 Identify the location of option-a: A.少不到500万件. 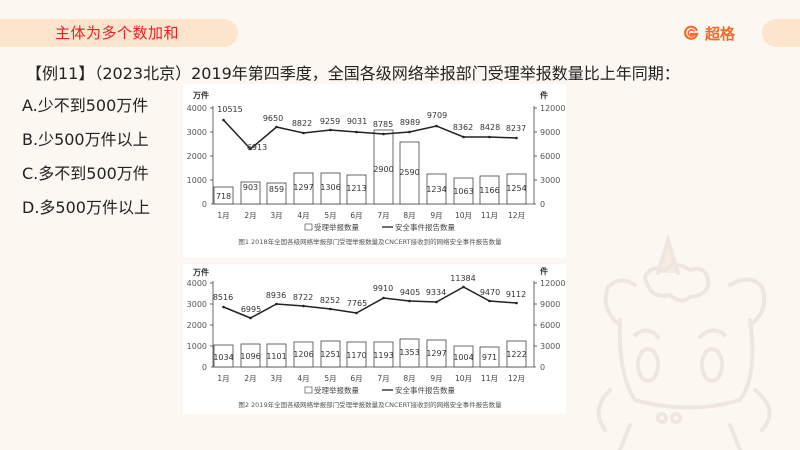
(85, 105).